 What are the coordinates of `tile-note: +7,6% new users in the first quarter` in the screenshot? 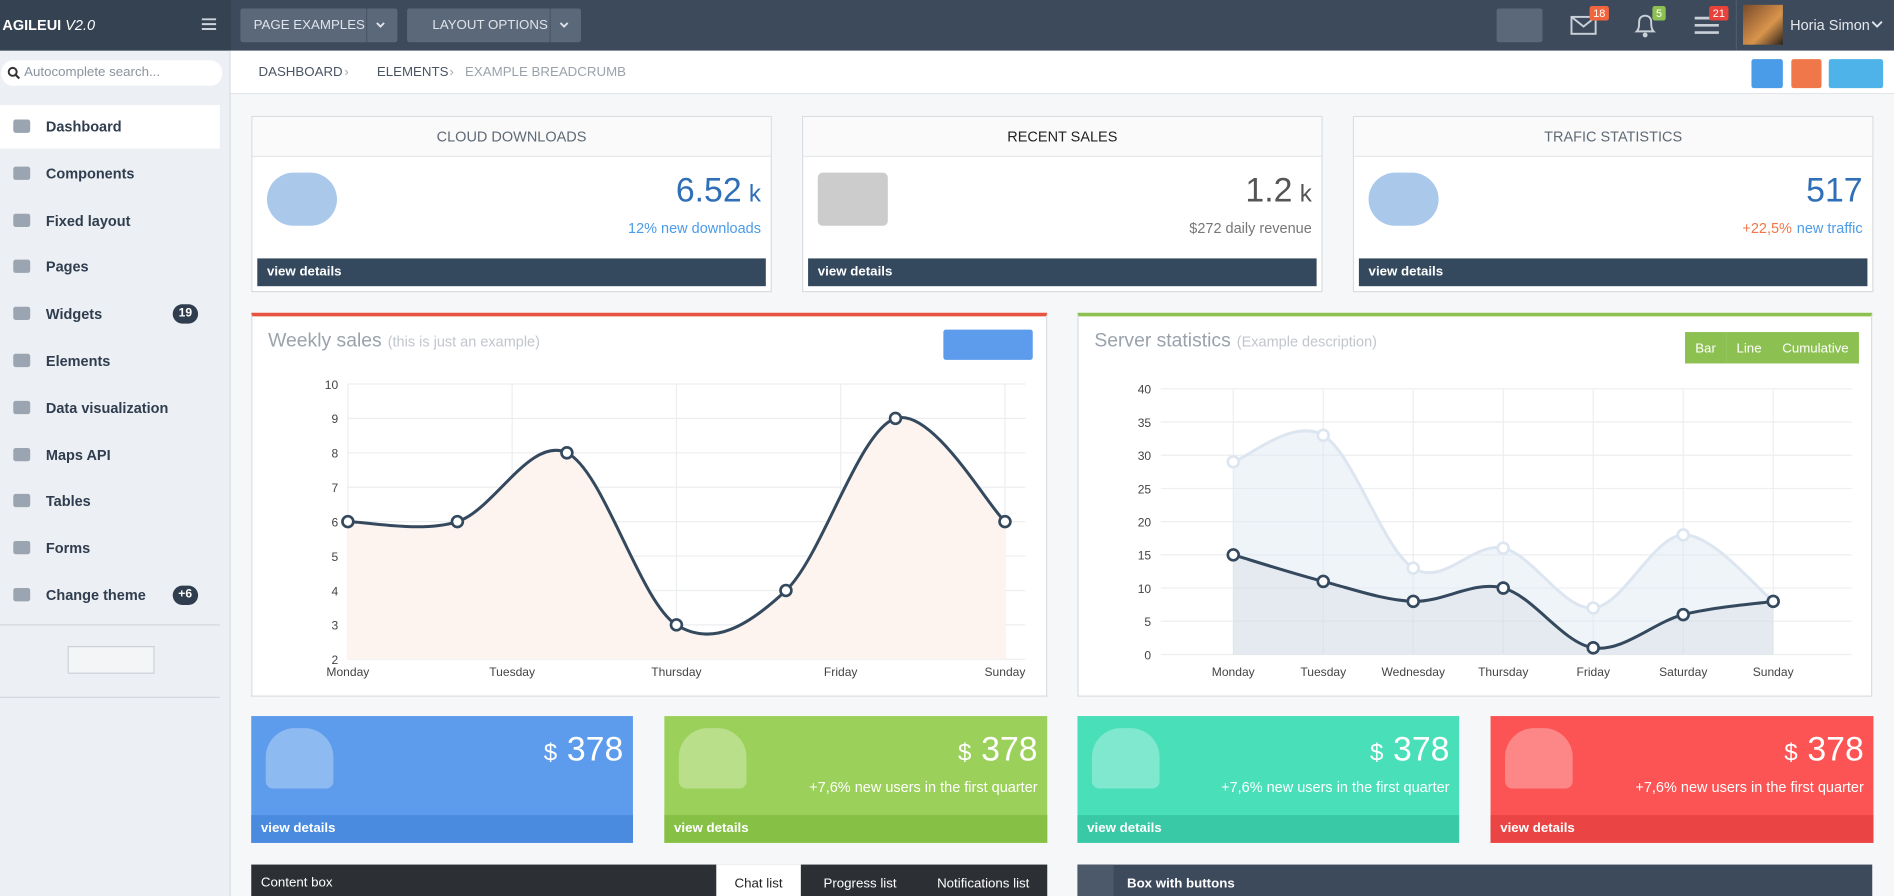 It's located at (1749, 787).